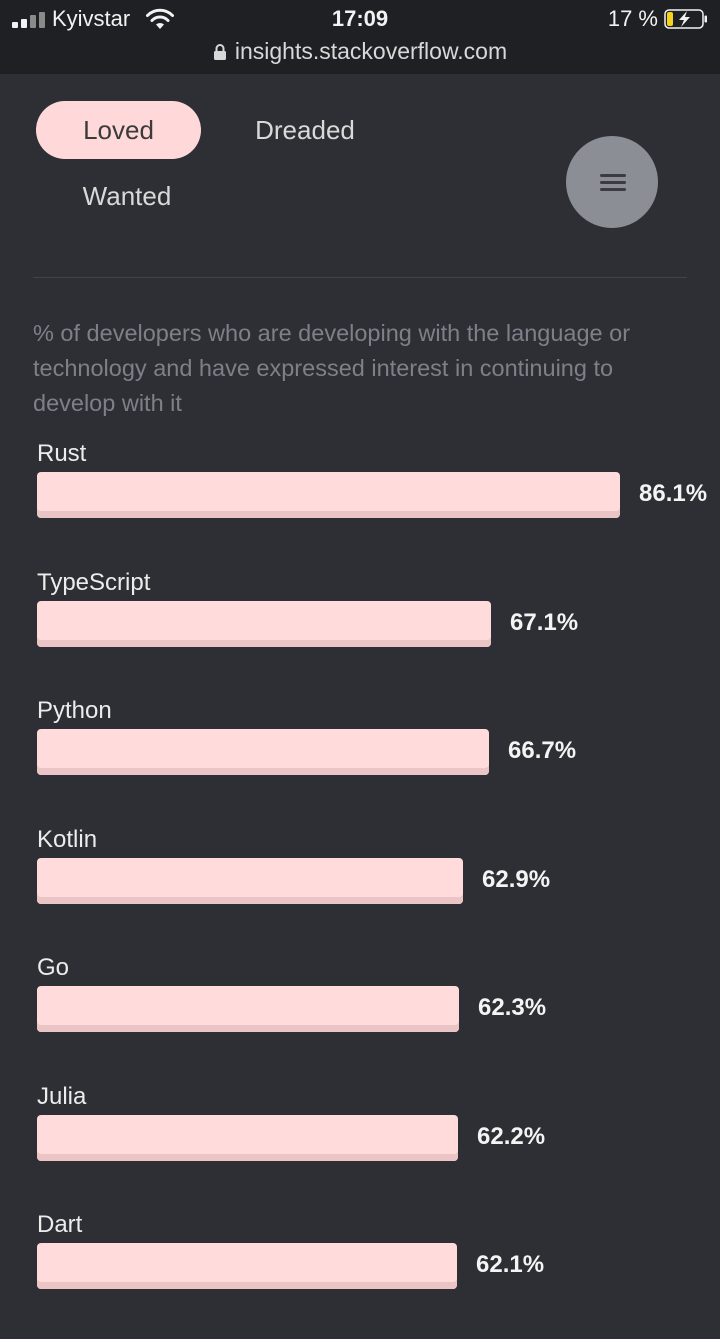 The height and width of the screenshot is (1339, 720). Describe the element at coordinates (118, 130) in the screenshot. I see `tab-loved: Loved` at that location.